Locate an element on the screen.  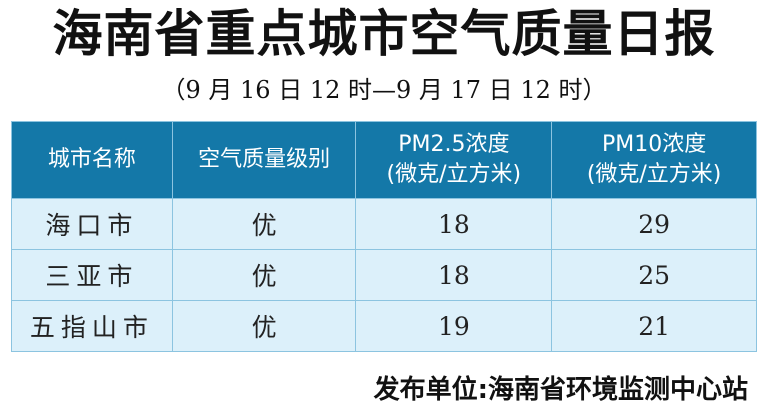
table-row: 海口市 优 18 29 is located at coordinates (384, 224).